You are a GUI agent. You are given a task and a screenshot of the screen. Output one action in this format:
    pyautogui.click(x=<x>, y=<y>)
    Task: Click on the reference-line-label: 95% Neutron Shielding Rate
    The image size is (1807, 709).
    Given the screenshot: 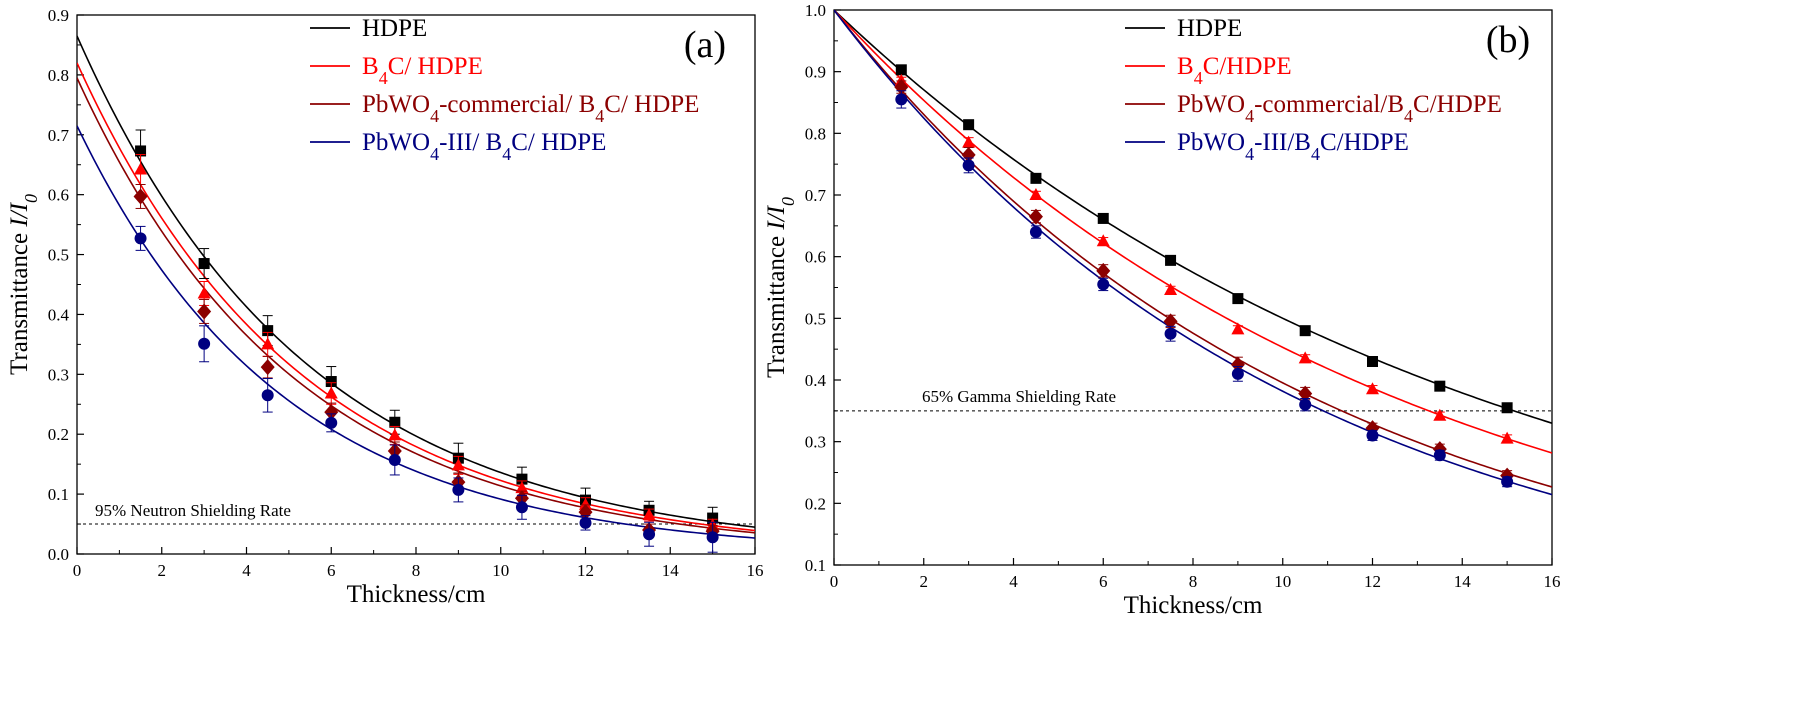 What is the action you would take?
    pyautogui.click(x=193, y=510)
    